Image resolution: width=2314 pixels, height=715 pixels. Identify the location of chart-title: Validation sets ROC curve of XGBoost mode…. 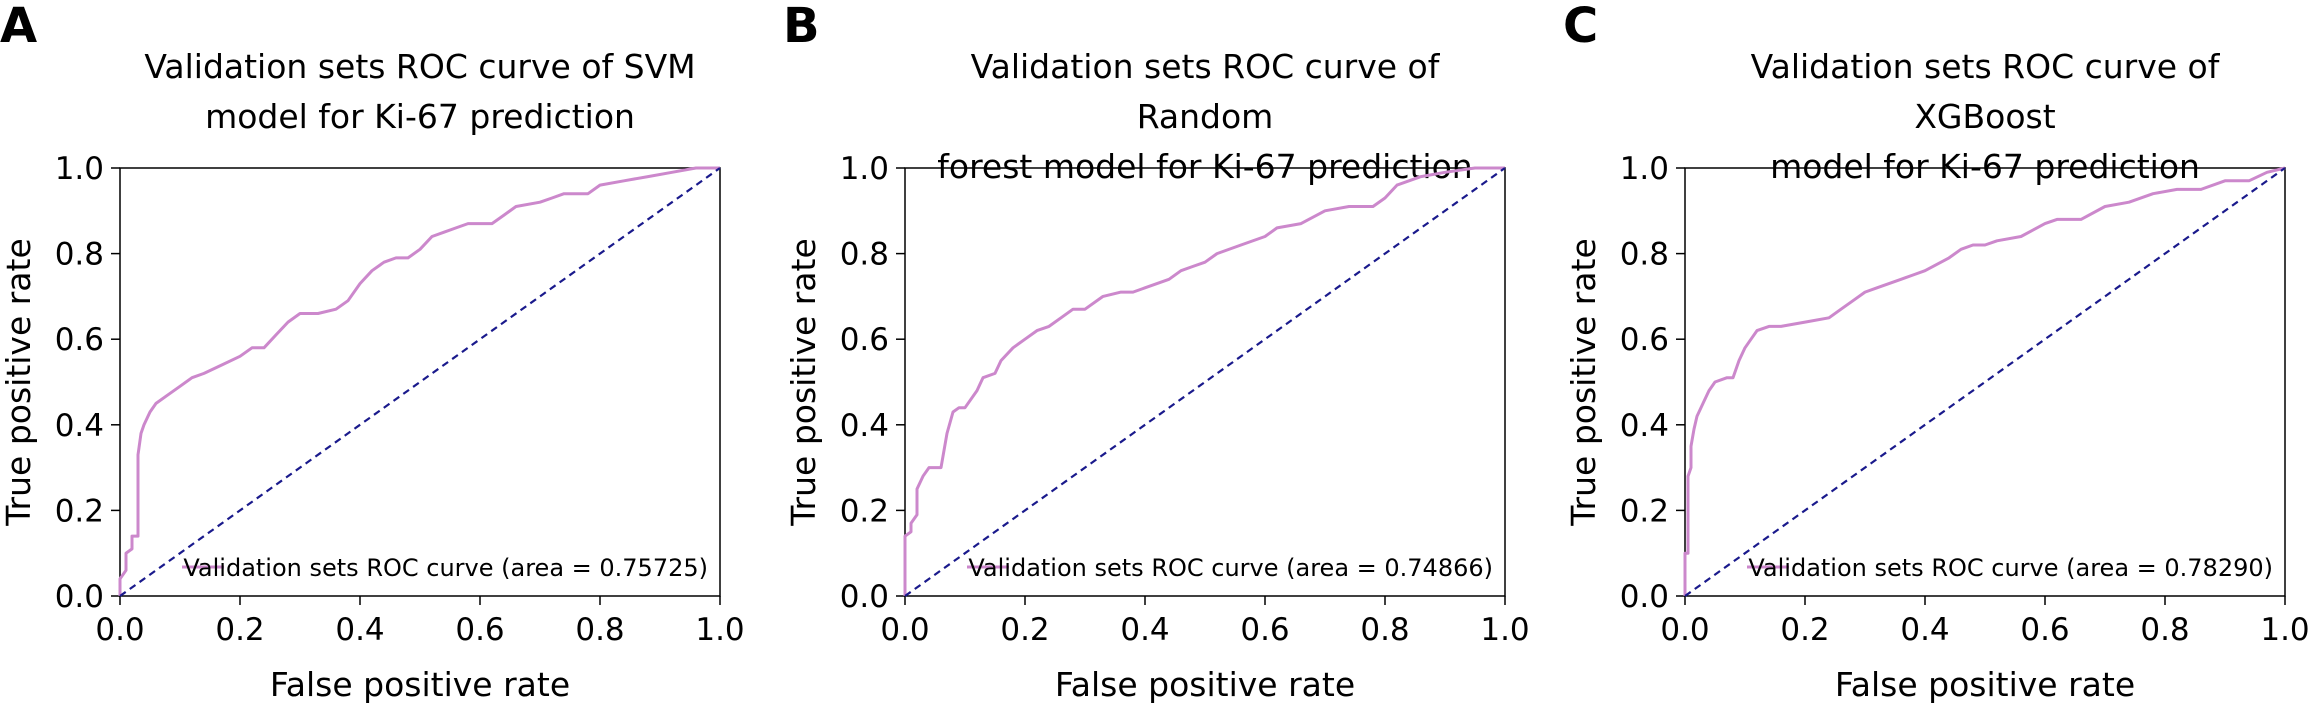
(1985, 117).